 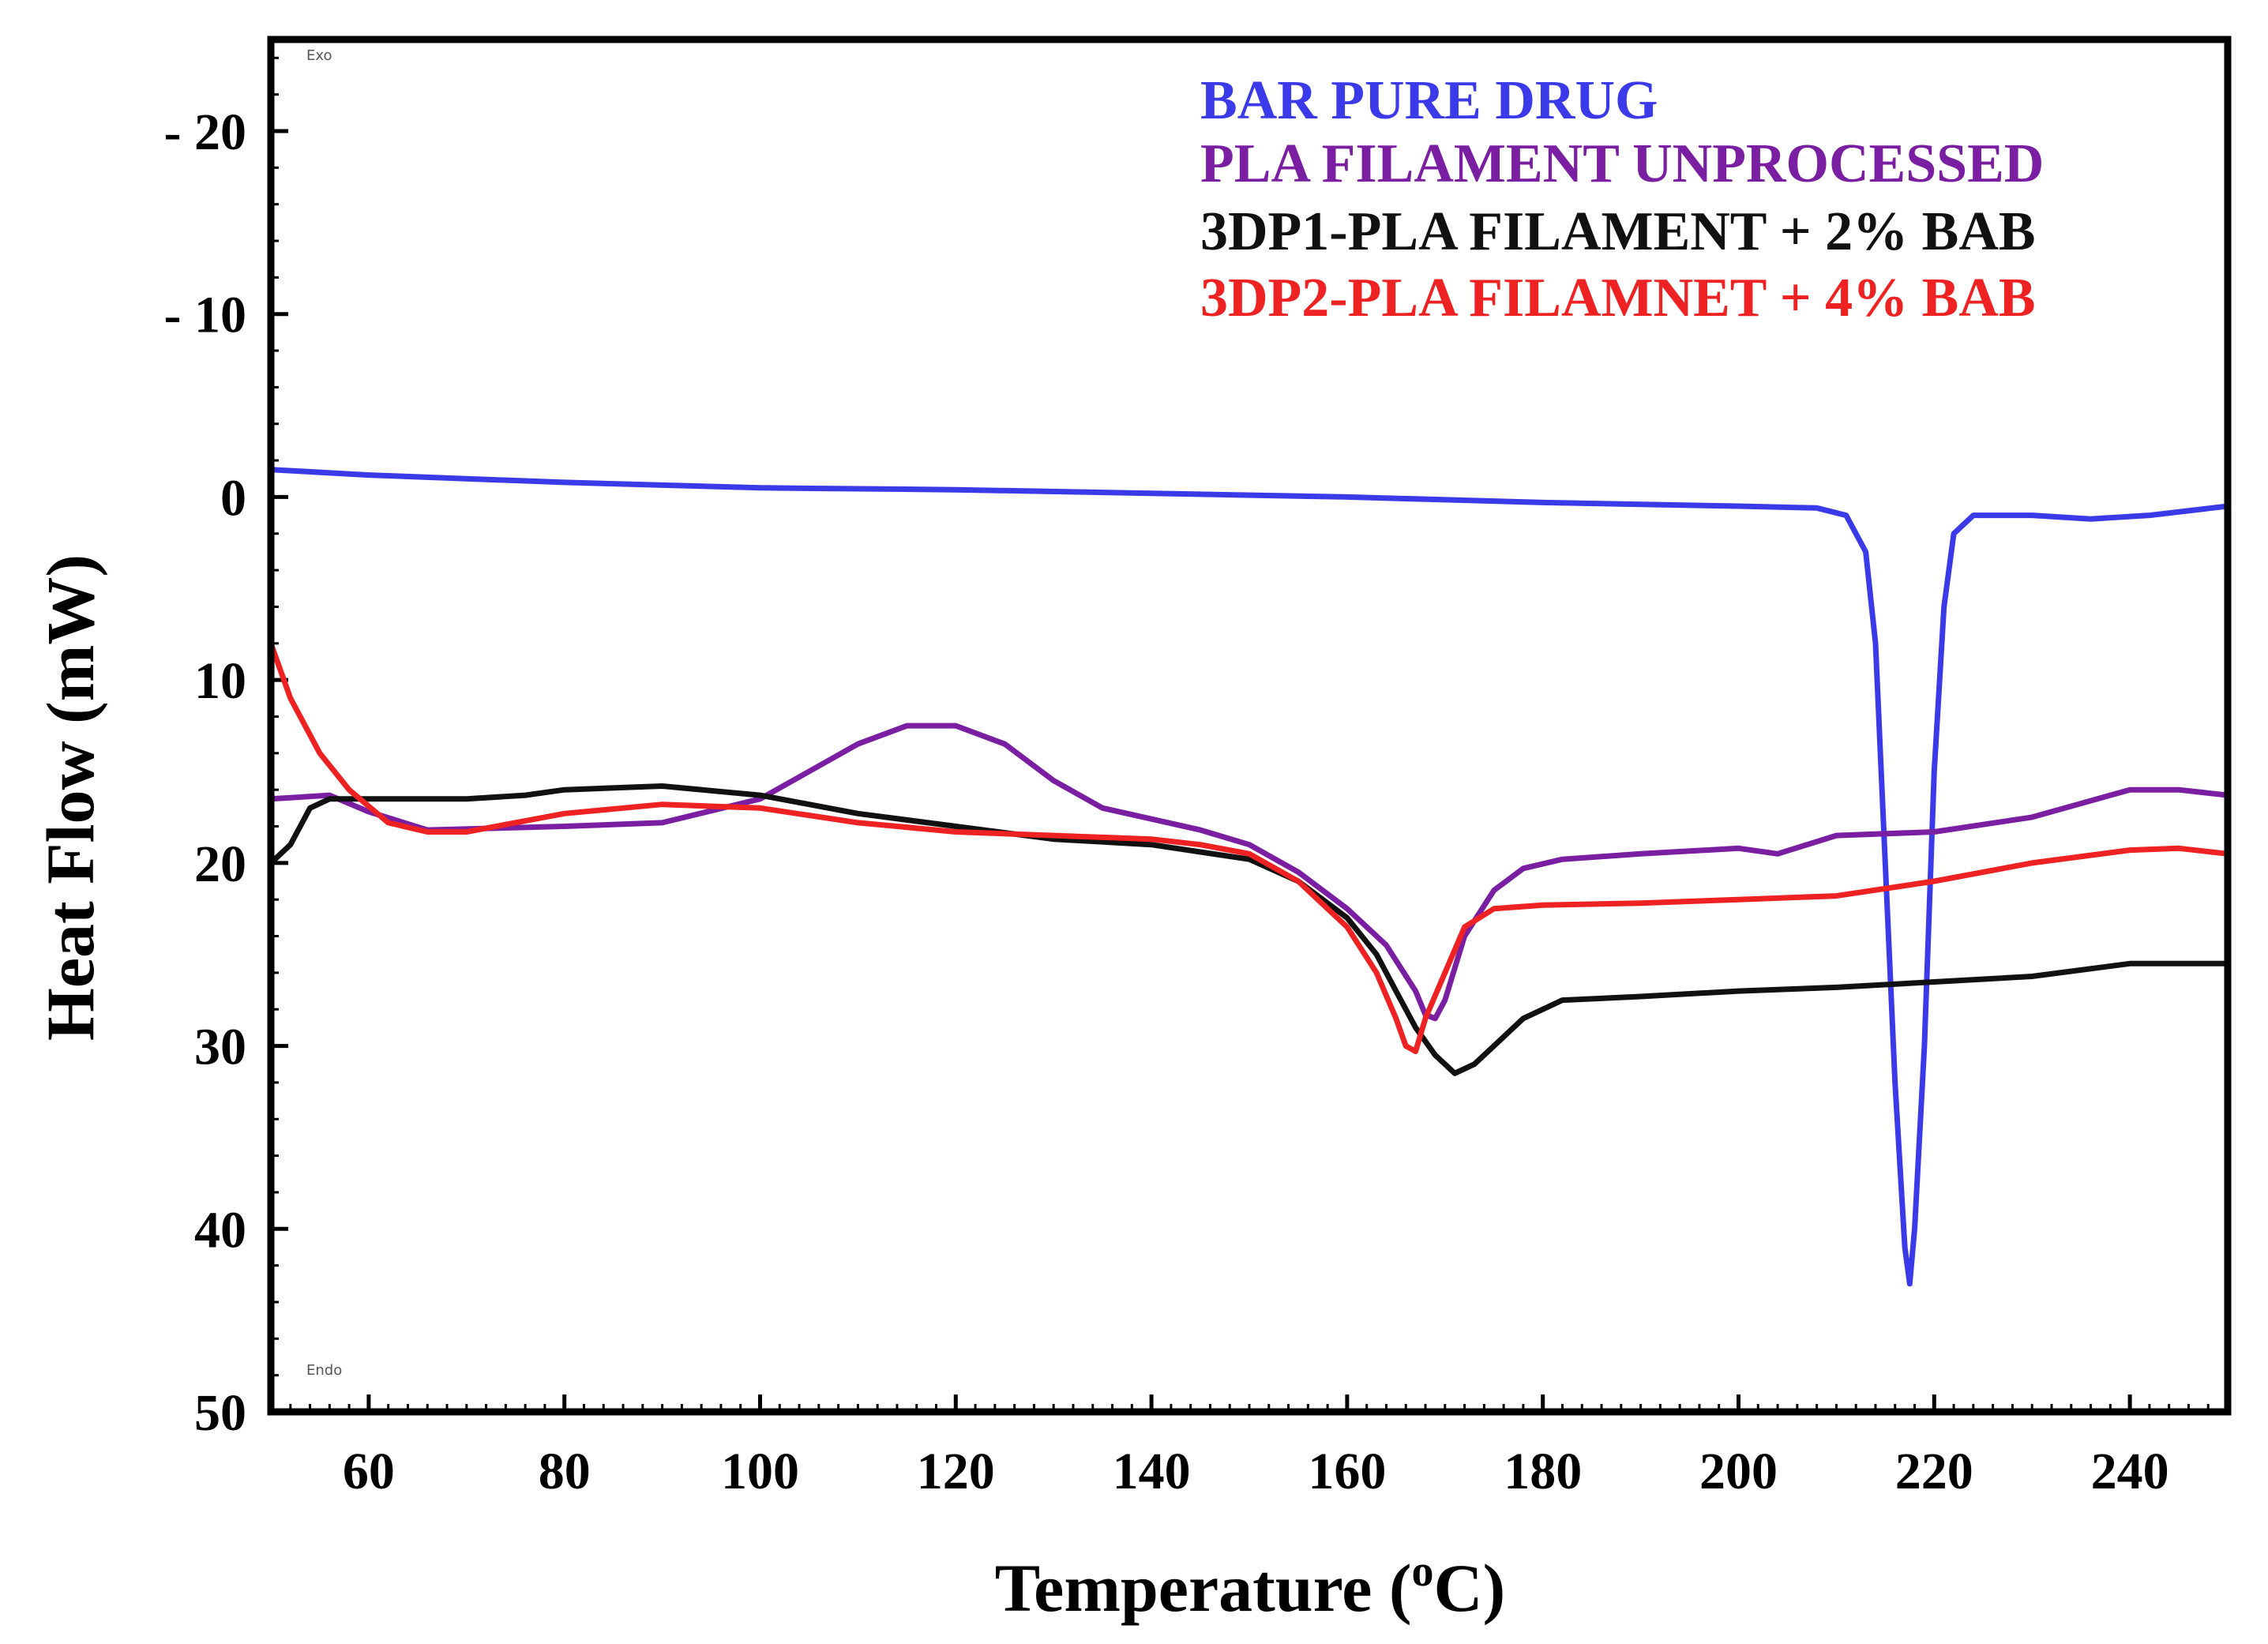 I want to click on x-axis-title-superscript: o, so click(x=1423, y=1571).